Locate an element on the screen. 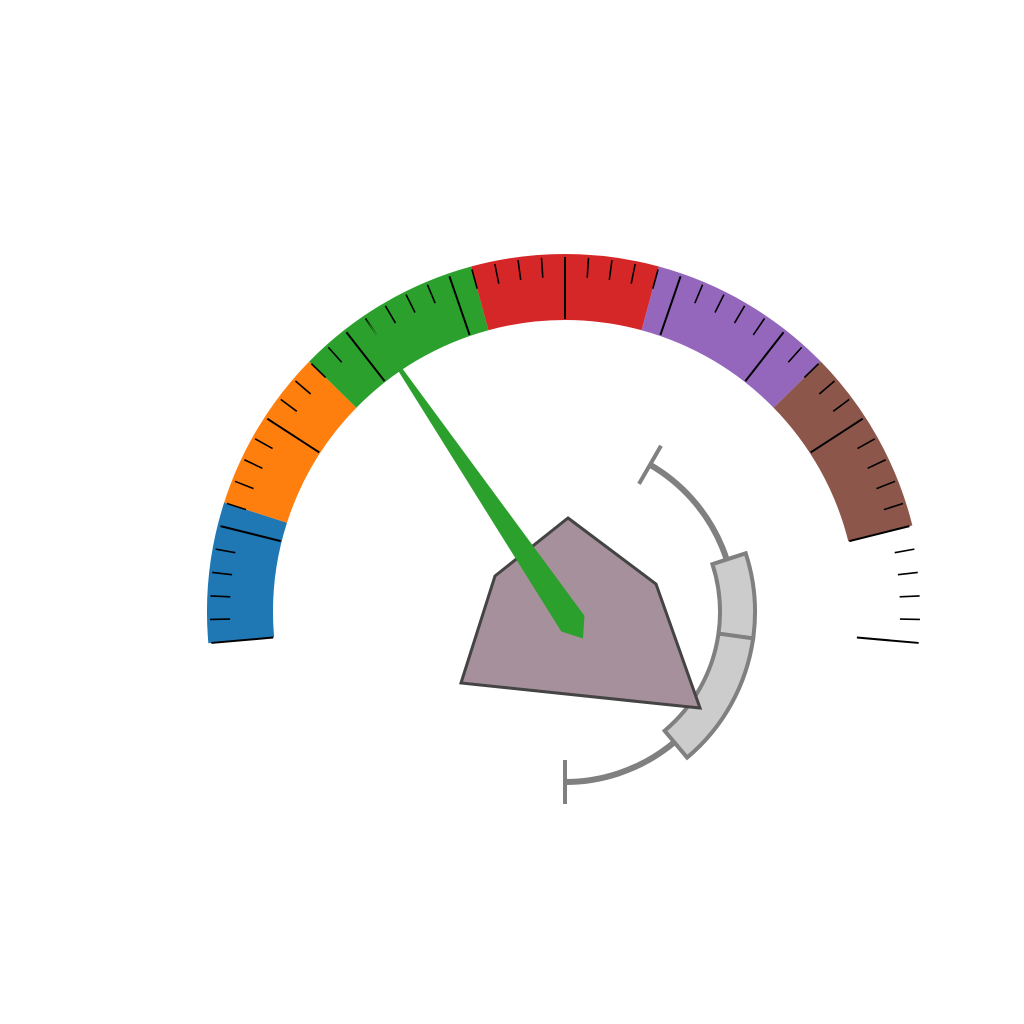 This screenshot has width=1024, height=1024. secondary-arc is located at coordinates (660, 624).